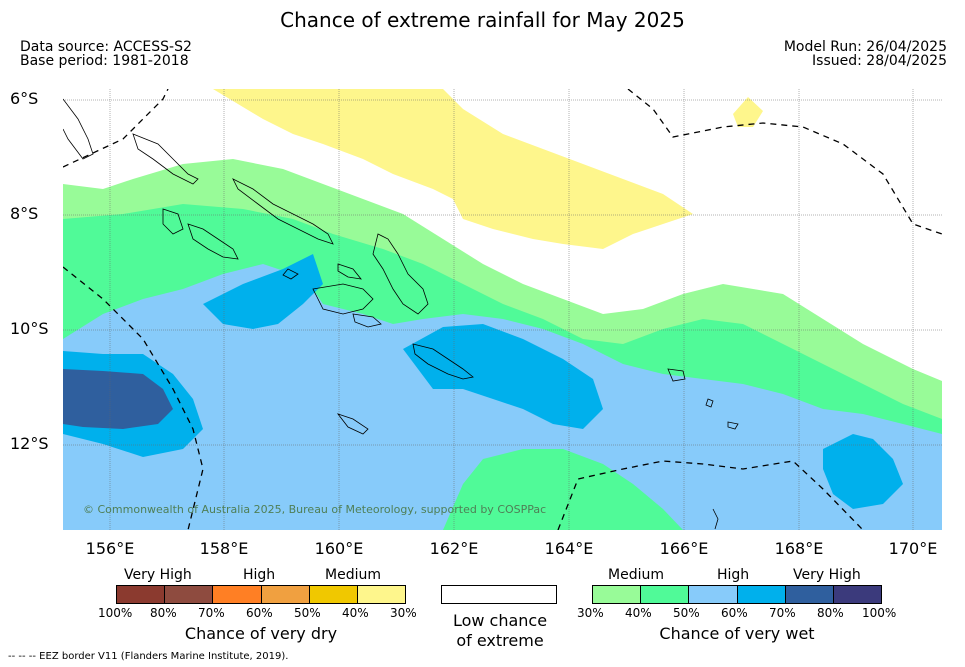 This screenshot has height=667, width=965. What do you see at coordinates (590, 613) in the screenshot?
I see `wet-tick-30: 30%` at bounding box center [590, 613].